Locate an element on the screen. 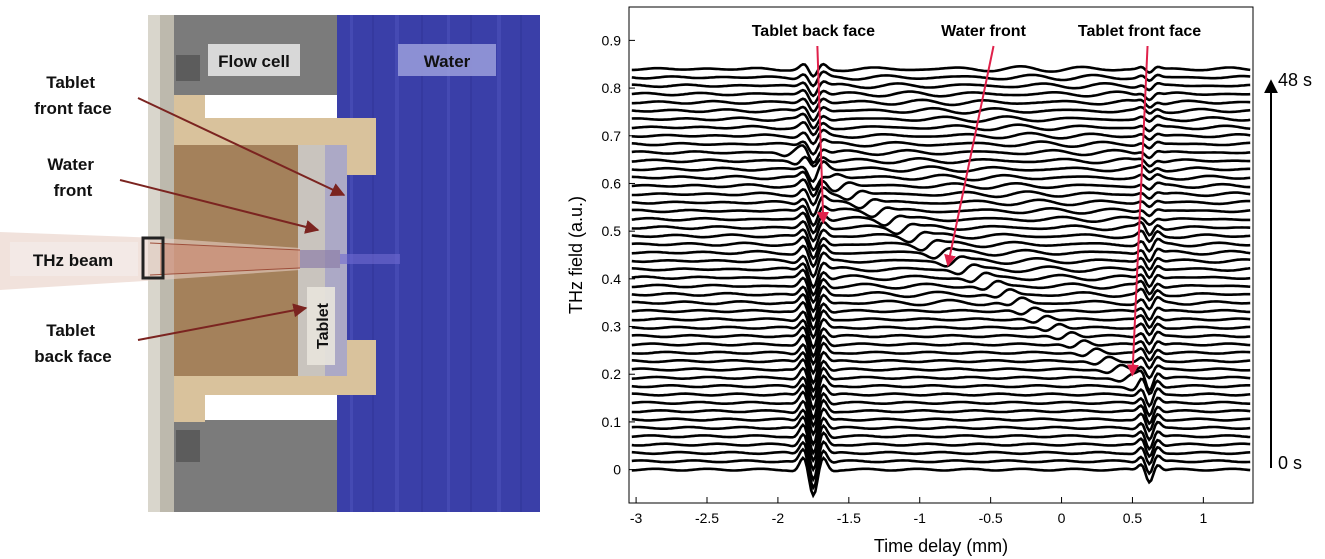  x-axis-title: Time delay (mm) is located at coordinates (941, 546).